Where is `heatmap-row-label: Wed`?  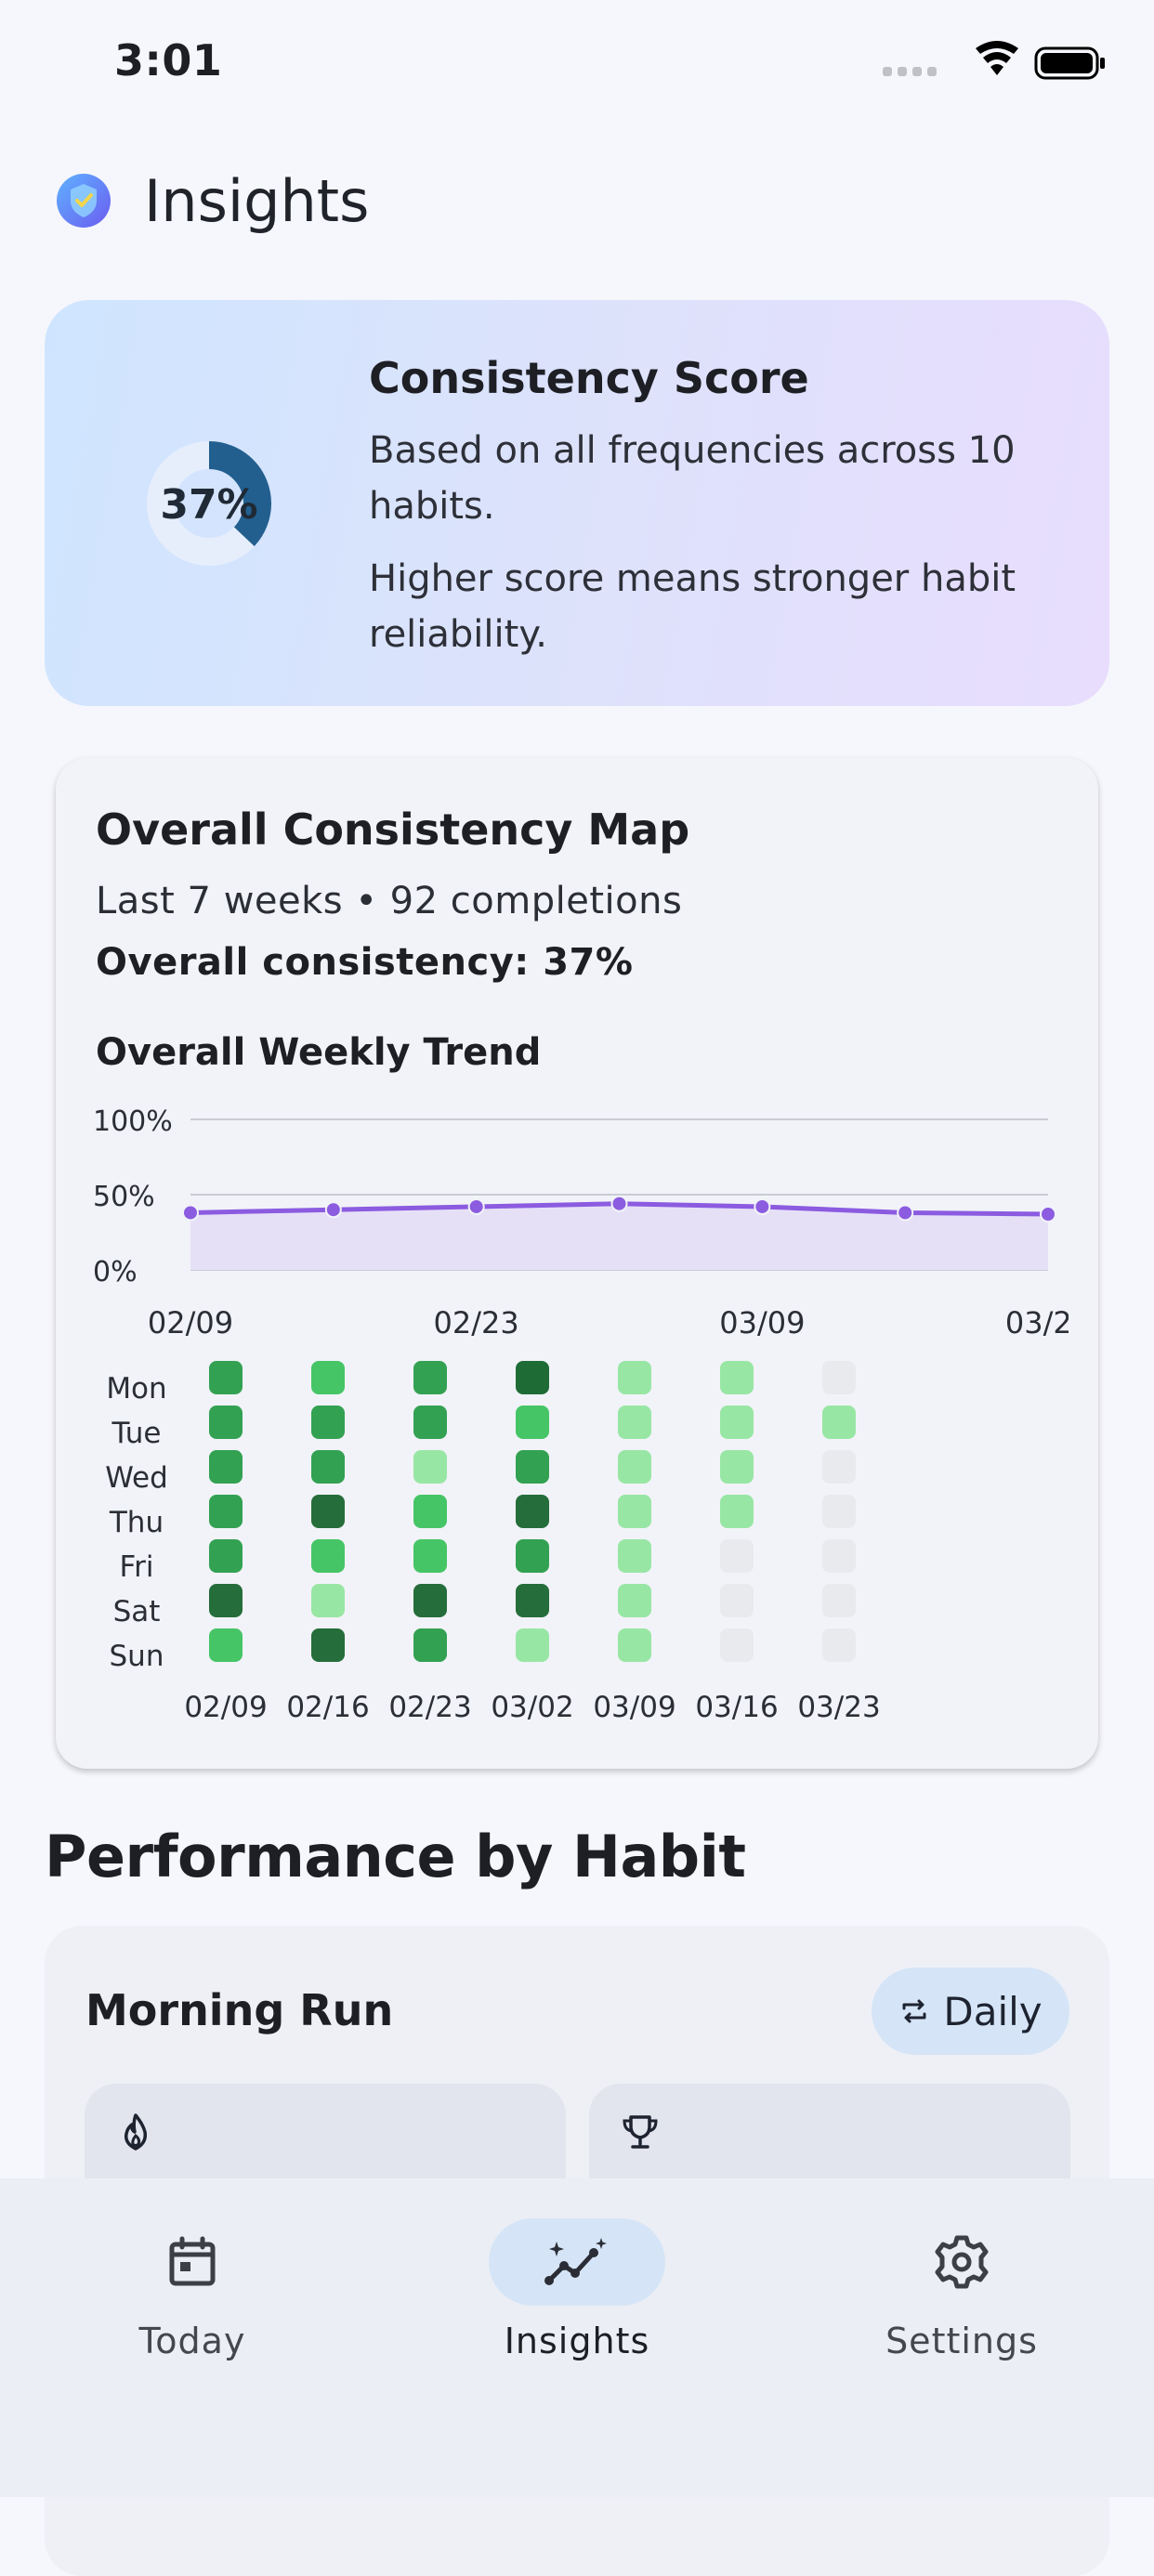 heatmap-row-label: Wed is located at coordinates (136, 1478).